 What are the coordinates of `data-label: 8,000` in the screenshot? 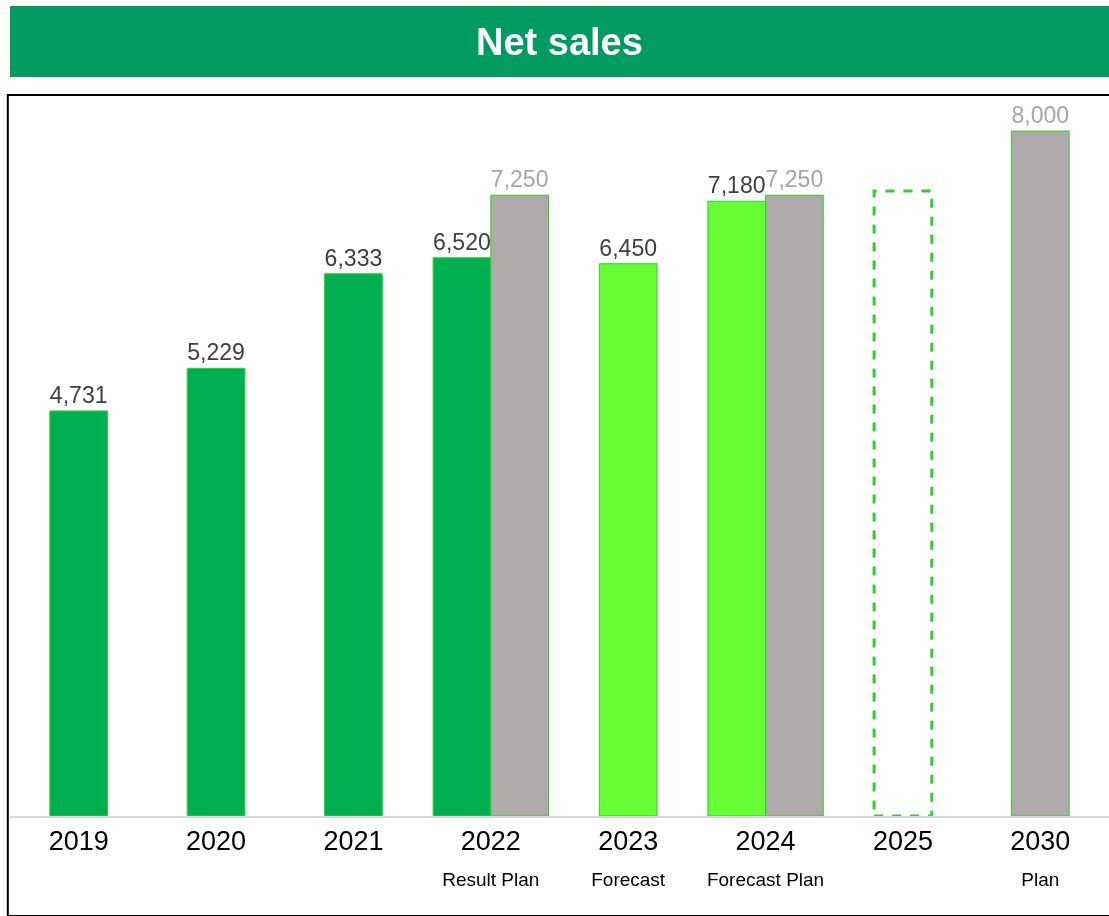 It's located at (1040, 115).